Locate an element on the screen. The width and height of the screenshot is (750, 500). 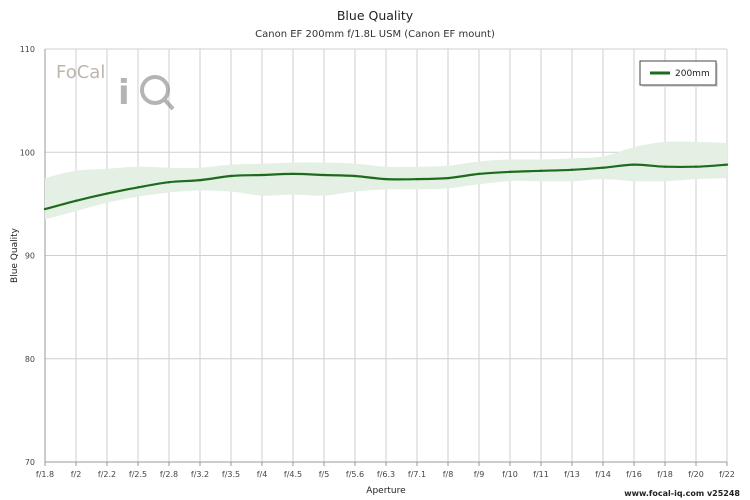
logo-wordmark: FoCal is located at coordinates (80, 72).